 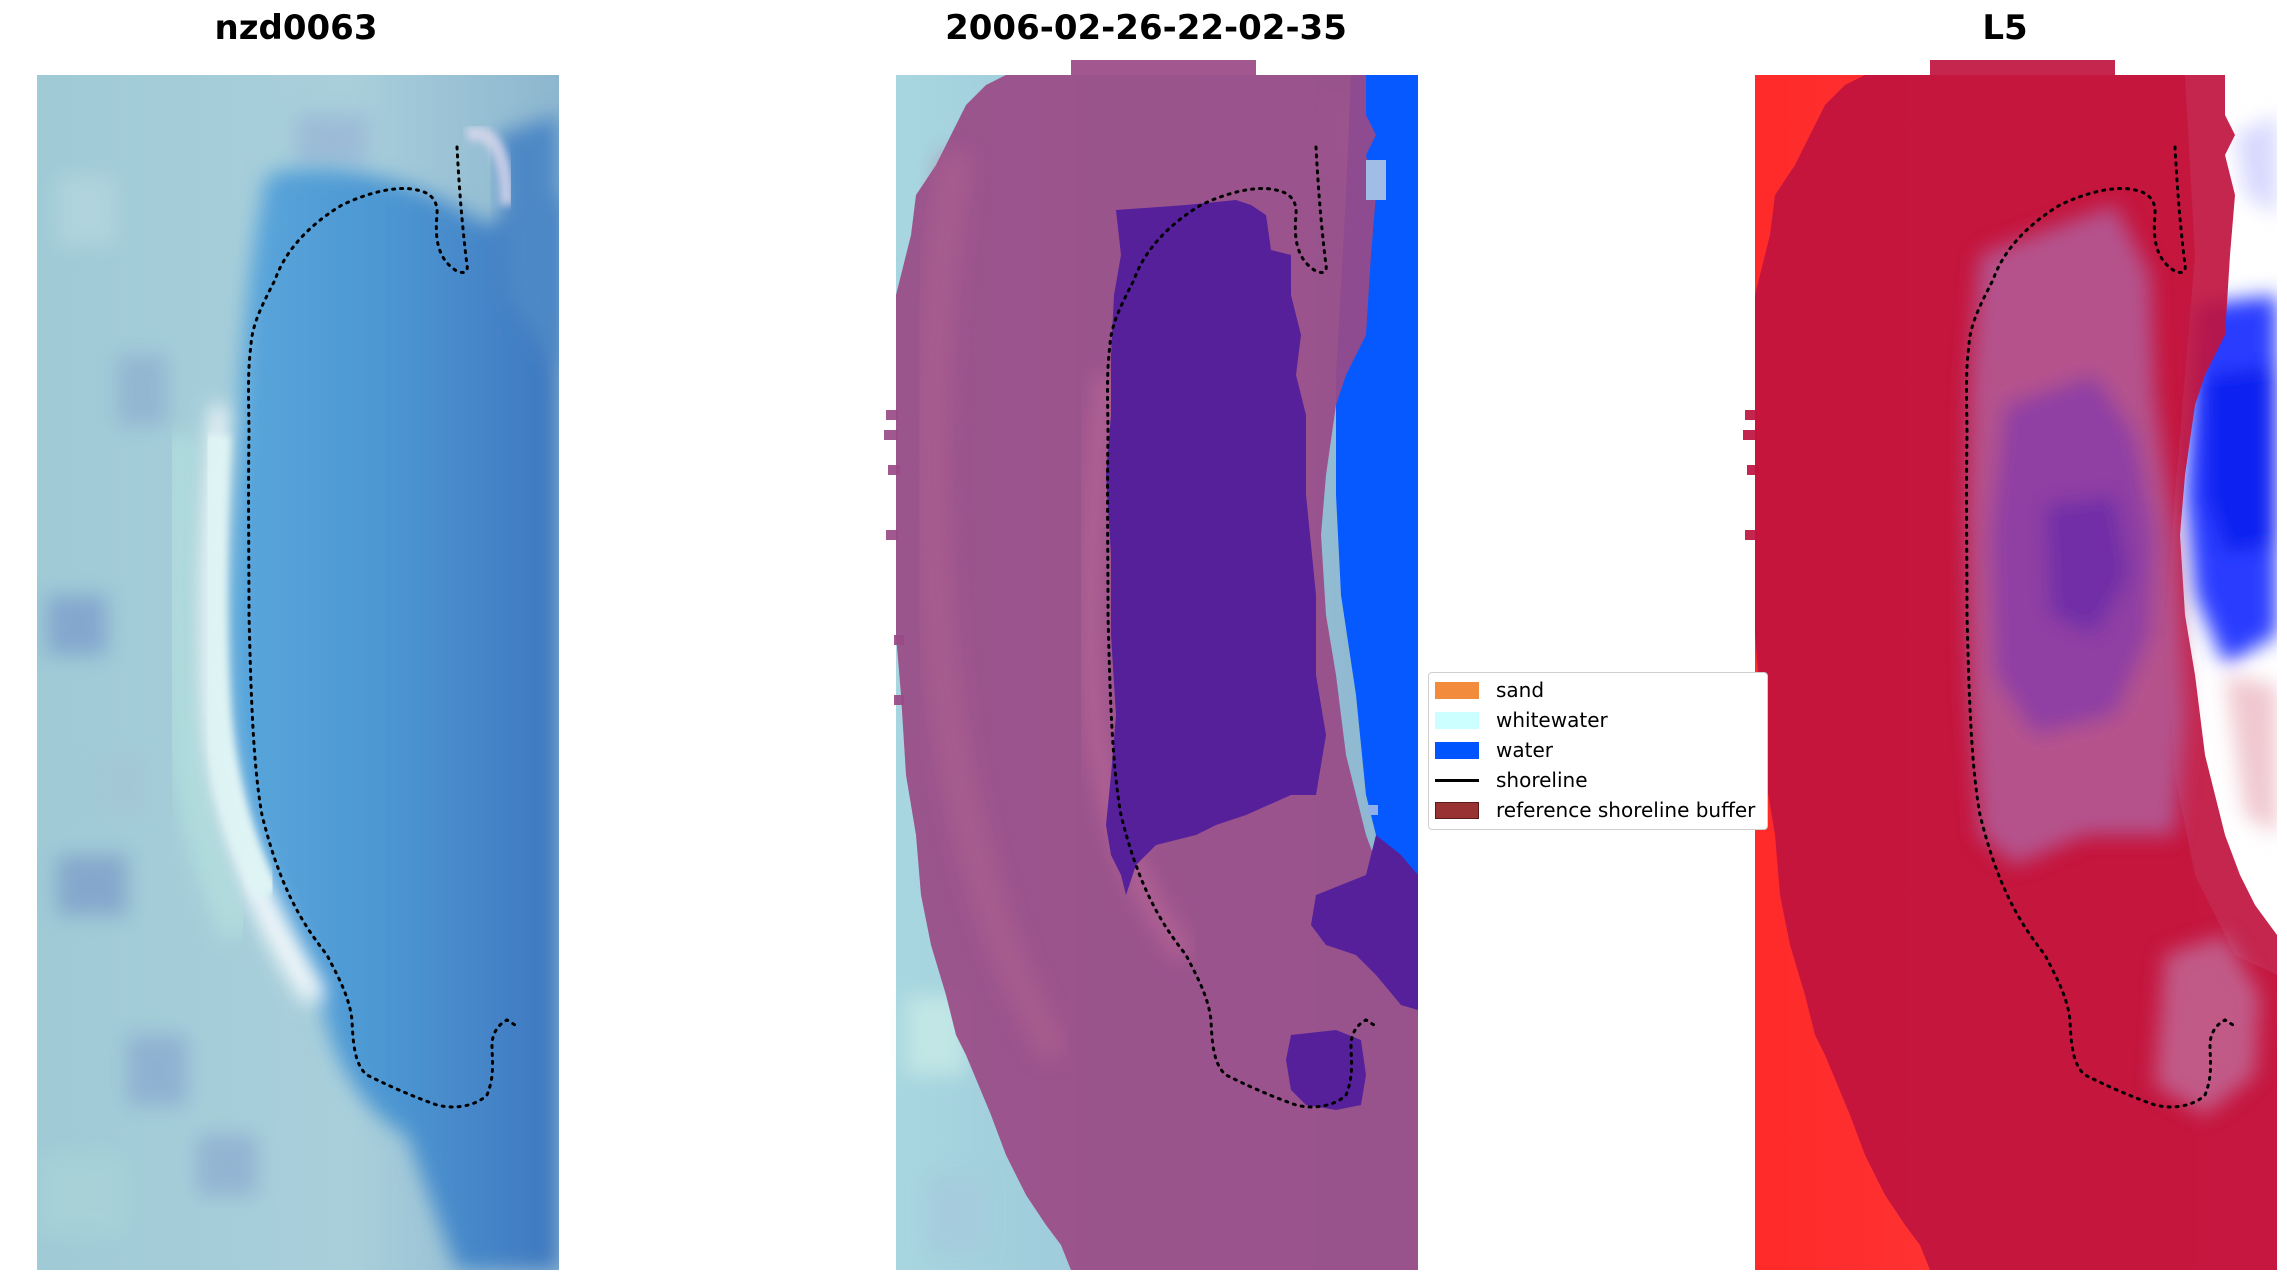 I want to click on legend-label-whitewater: whitewater, so click(x=1552, y=720).